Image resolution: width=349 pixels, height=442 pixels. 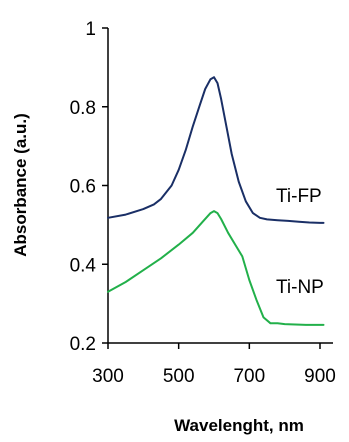 What do you see at coordinates (20, 185) in the screenshot?
I see `y-axis-title: Absorbance (a.u.)` at bounding box center [20, 185].